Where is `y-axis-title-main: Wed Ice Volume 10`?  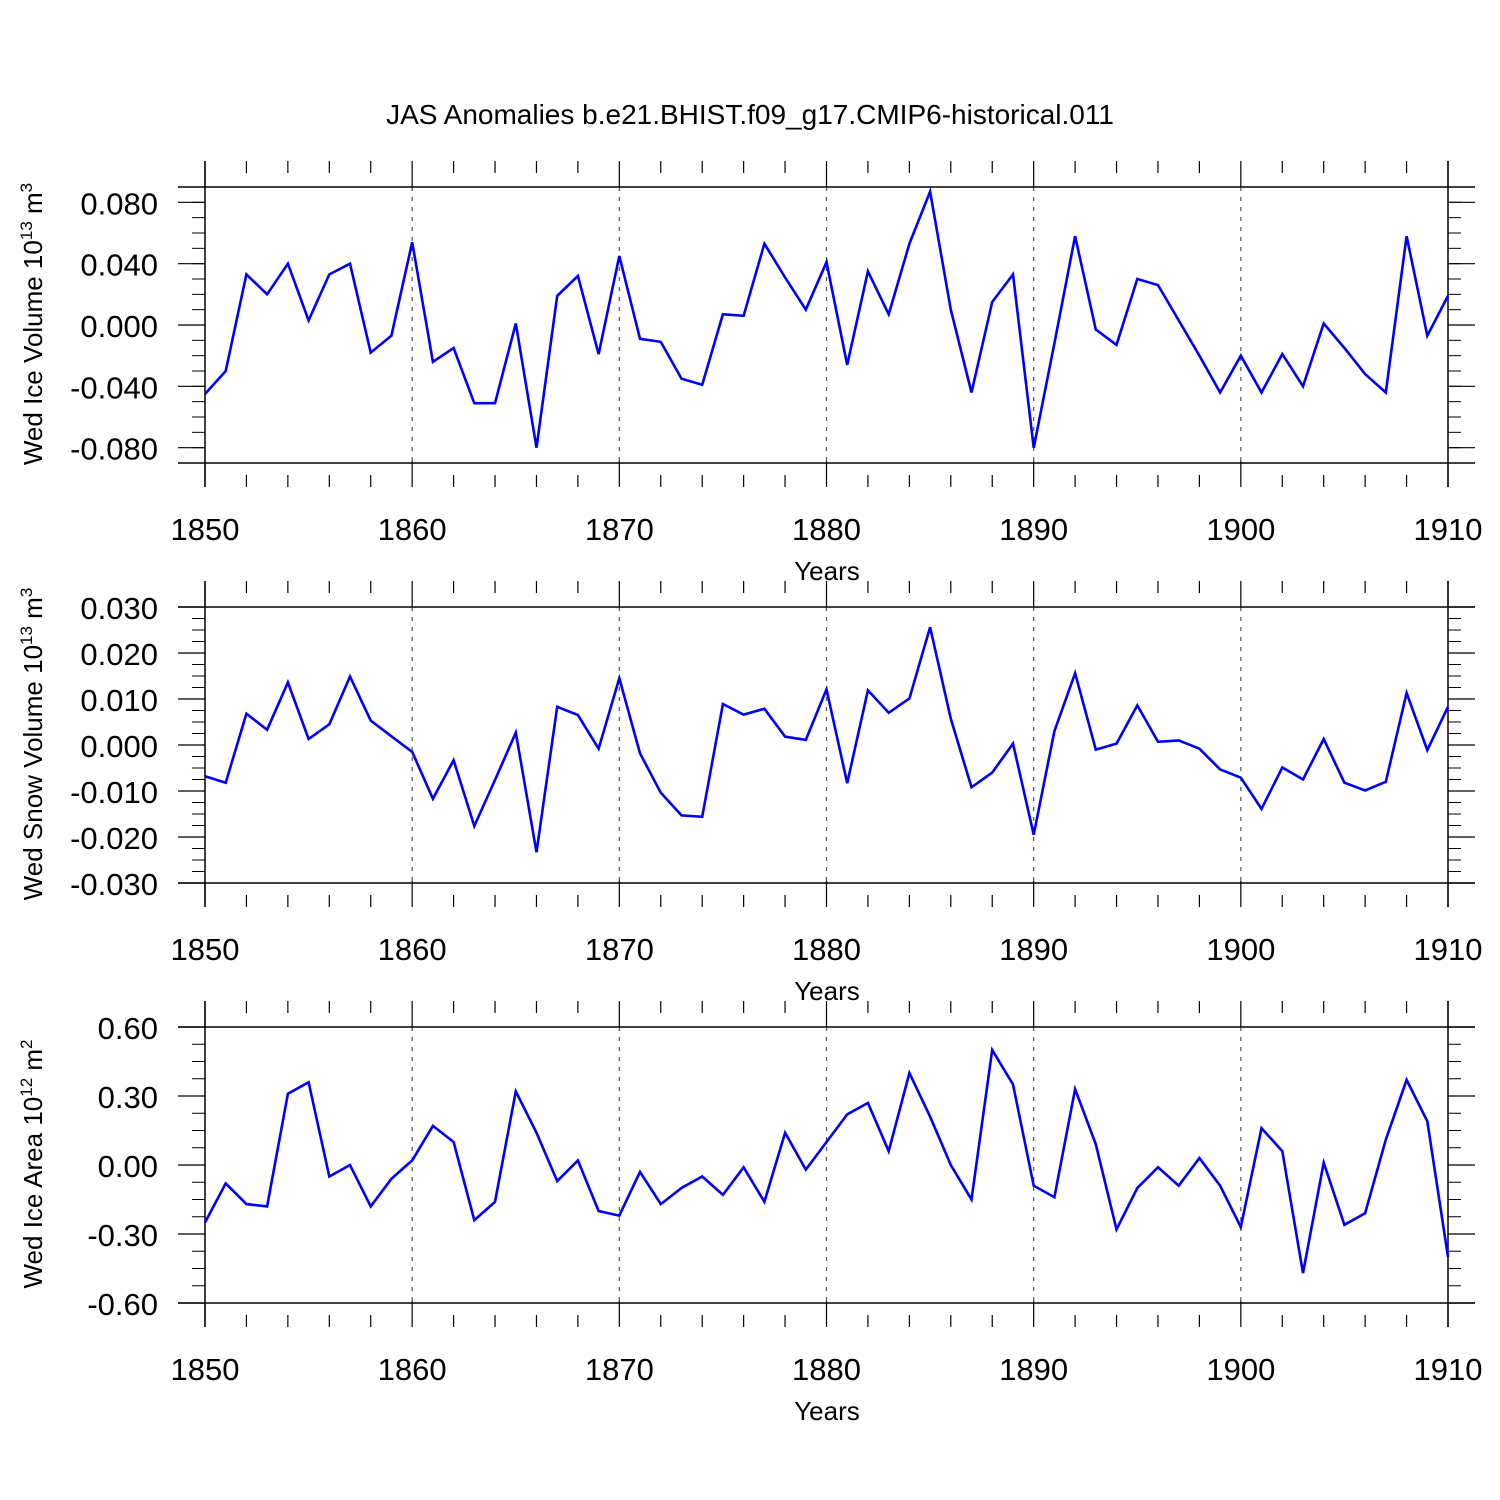 y-axis-title-main: Wed Ice Volume 10 is located at coordinates (33, 352).